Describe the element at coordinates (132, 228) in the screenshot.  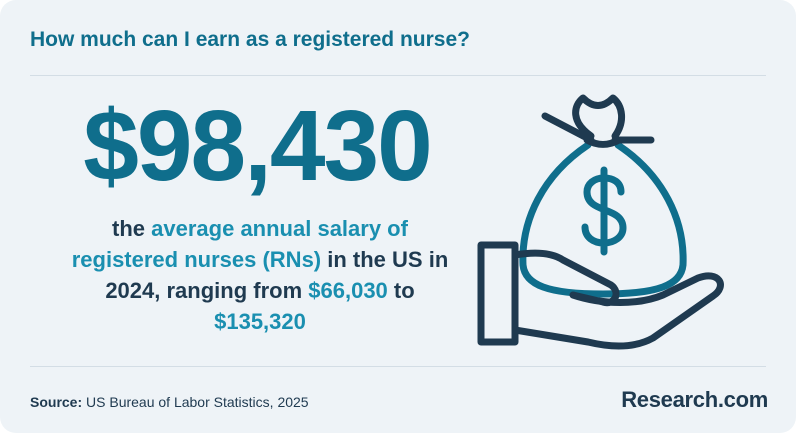
I see `desc-text-1: the` at that location.